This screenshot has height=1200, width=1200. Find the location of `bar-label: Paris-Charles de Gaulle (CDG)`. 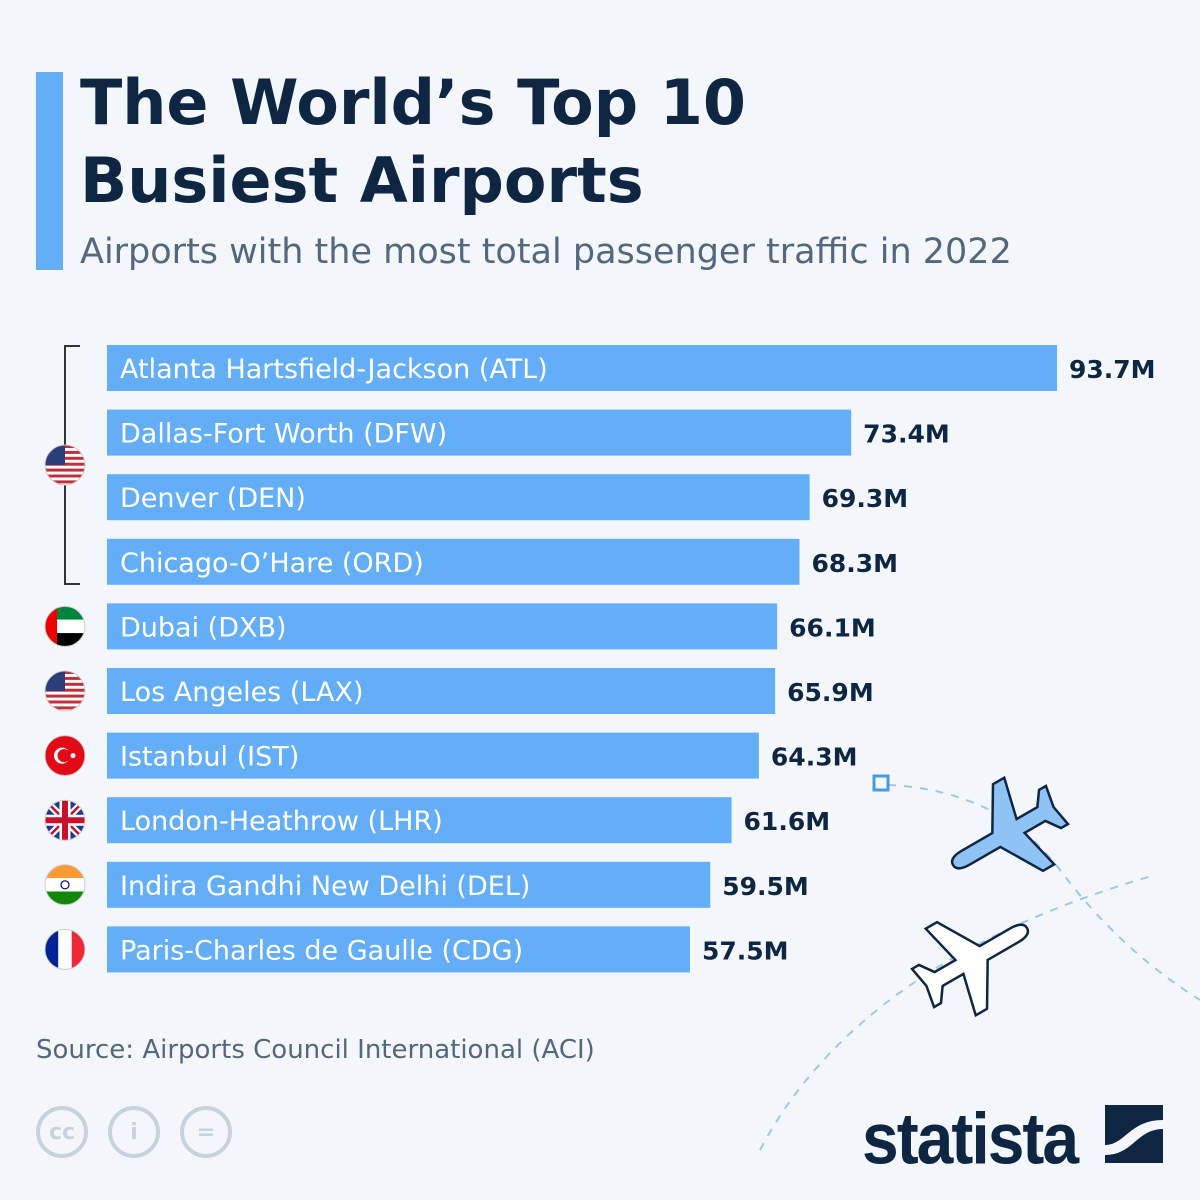

bar-label: Paris-Charles de Gaulle (CDG) is located at coordinates (321, 950).